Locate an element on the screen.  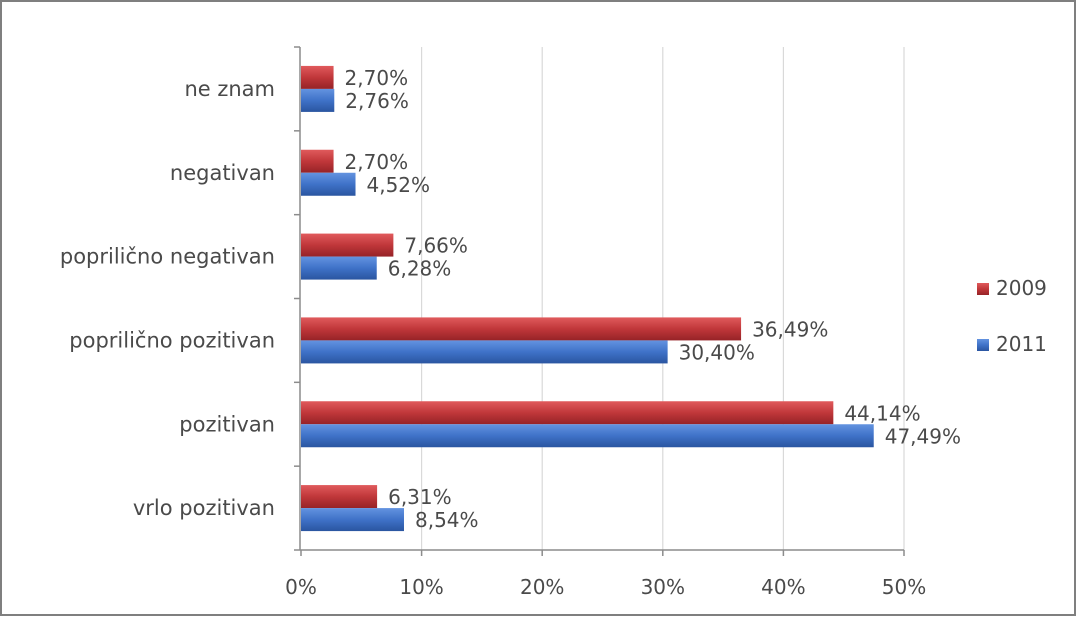
legend-swatch-2011 is located at coordinates (983, 345).